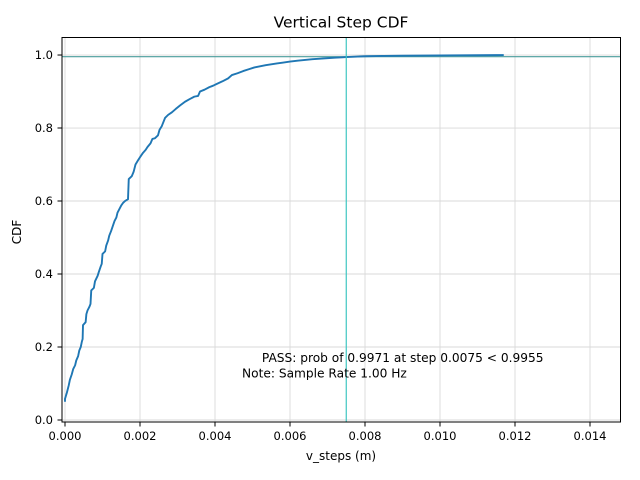 The height and width of the screenshot is (480, 640). I want to click on x-axis-label: v_steps (m), so click(341, 456).